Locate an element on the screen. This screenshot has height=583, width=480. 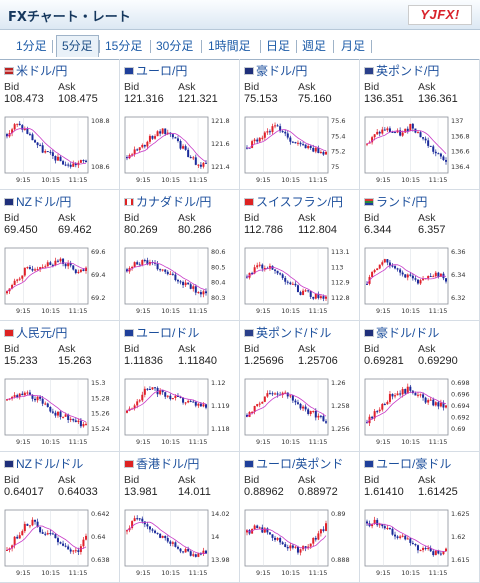
tab-weekly: 週足 is located at coordinates (314, 46).